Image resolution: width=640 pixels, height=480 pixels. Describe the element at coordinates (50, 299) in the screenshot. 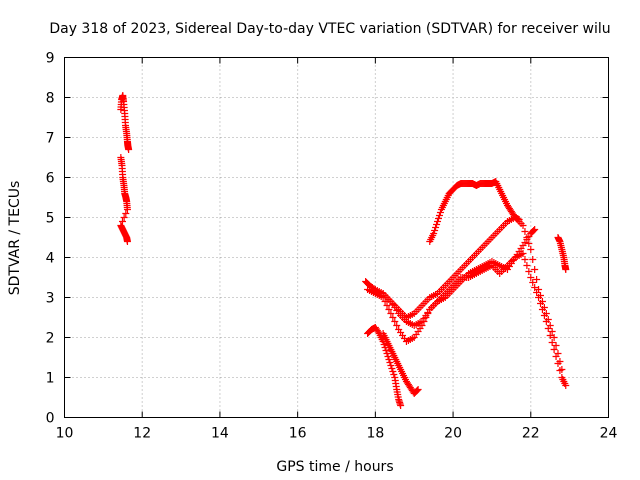

I see `y-tick-label: 3` at that location.